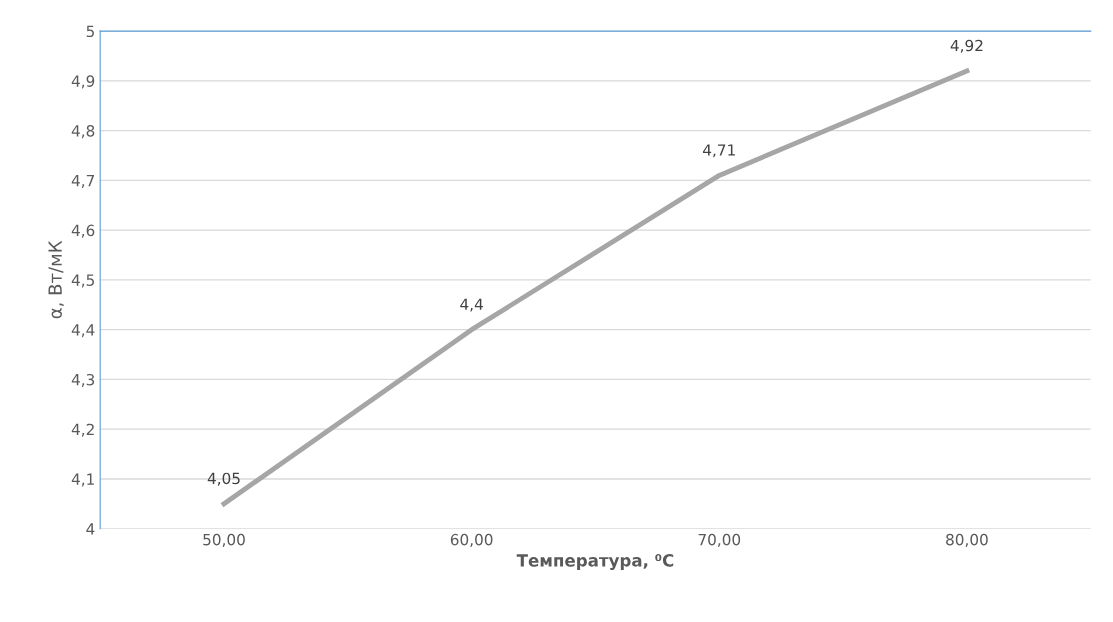 This screenshot has height=622, width=1113. Describe the element at coordinates (83, 132) in the screenshot. I see `y-tick-label: 4,8` at that location.